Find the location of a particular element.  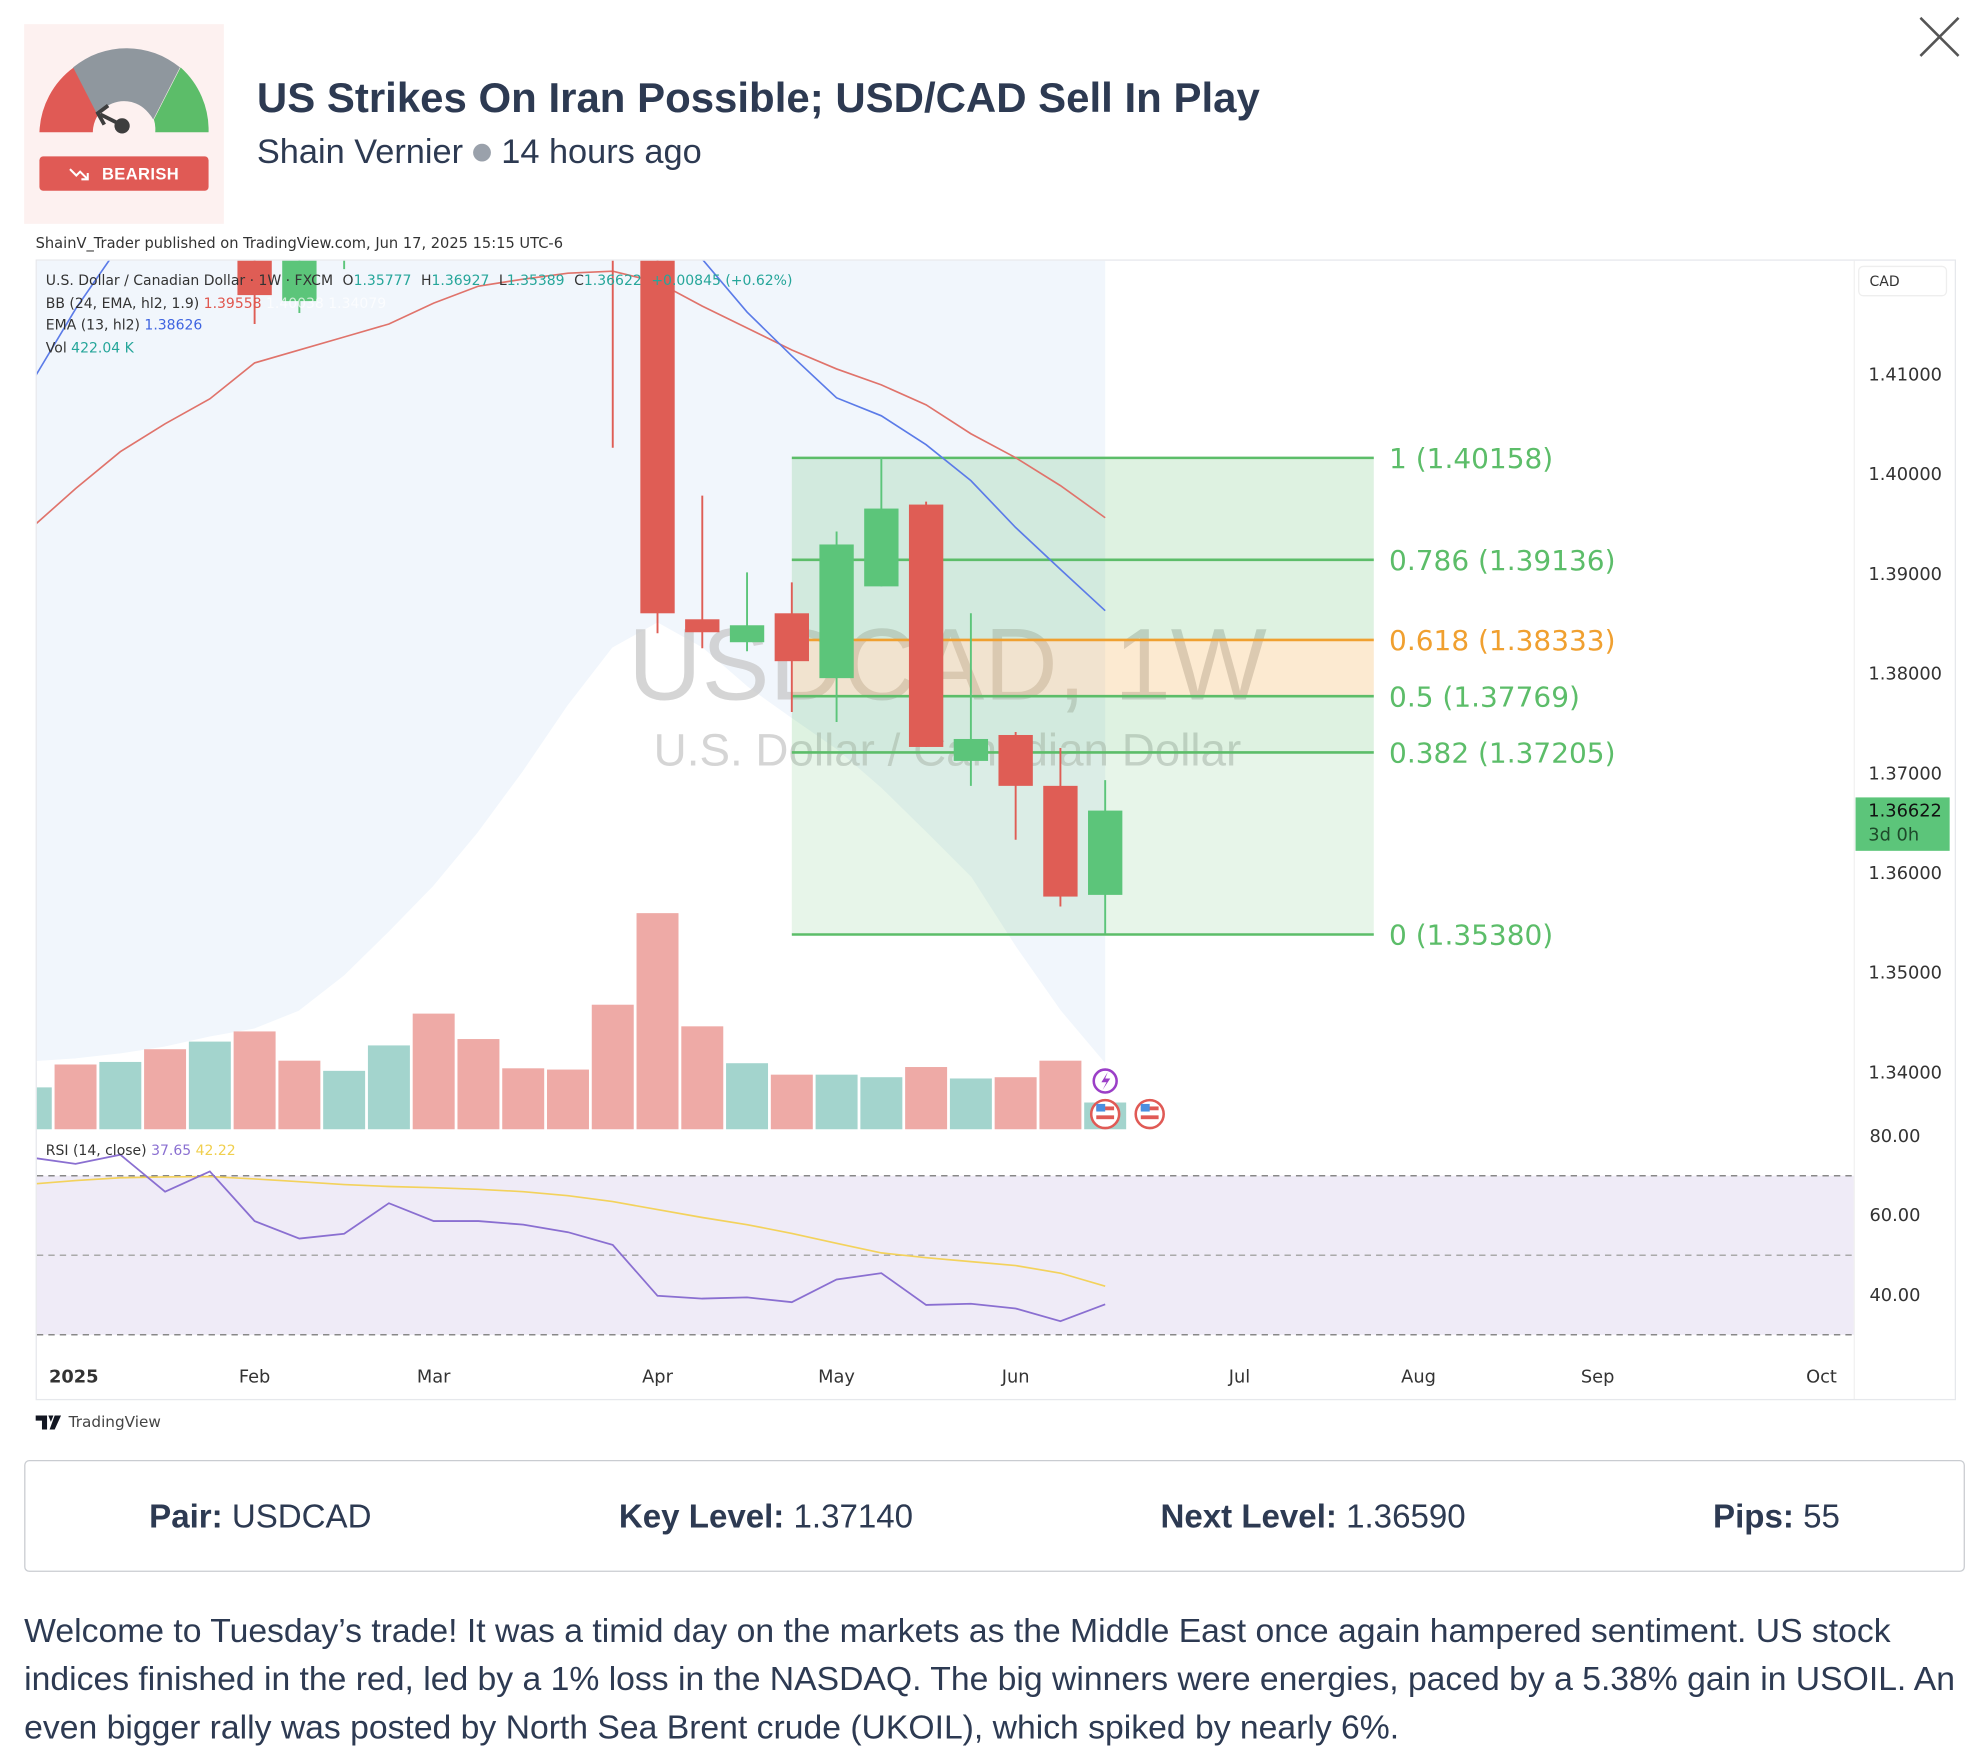

low-value: 1.35389 is located at coordinates (535, 280).